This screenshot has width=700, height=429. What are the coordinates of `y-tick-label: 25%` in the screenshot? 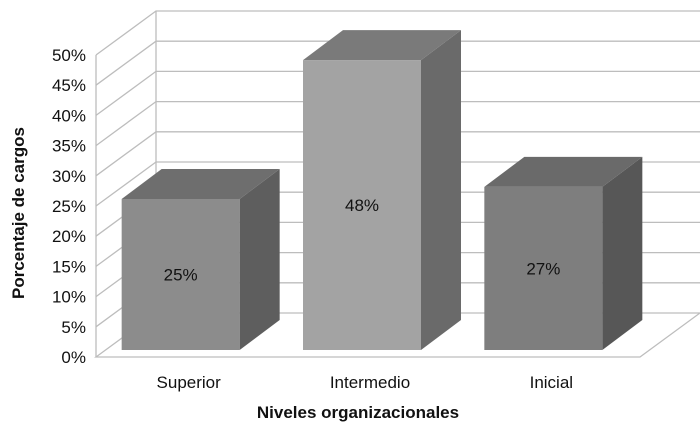 It's located at (69, 206).